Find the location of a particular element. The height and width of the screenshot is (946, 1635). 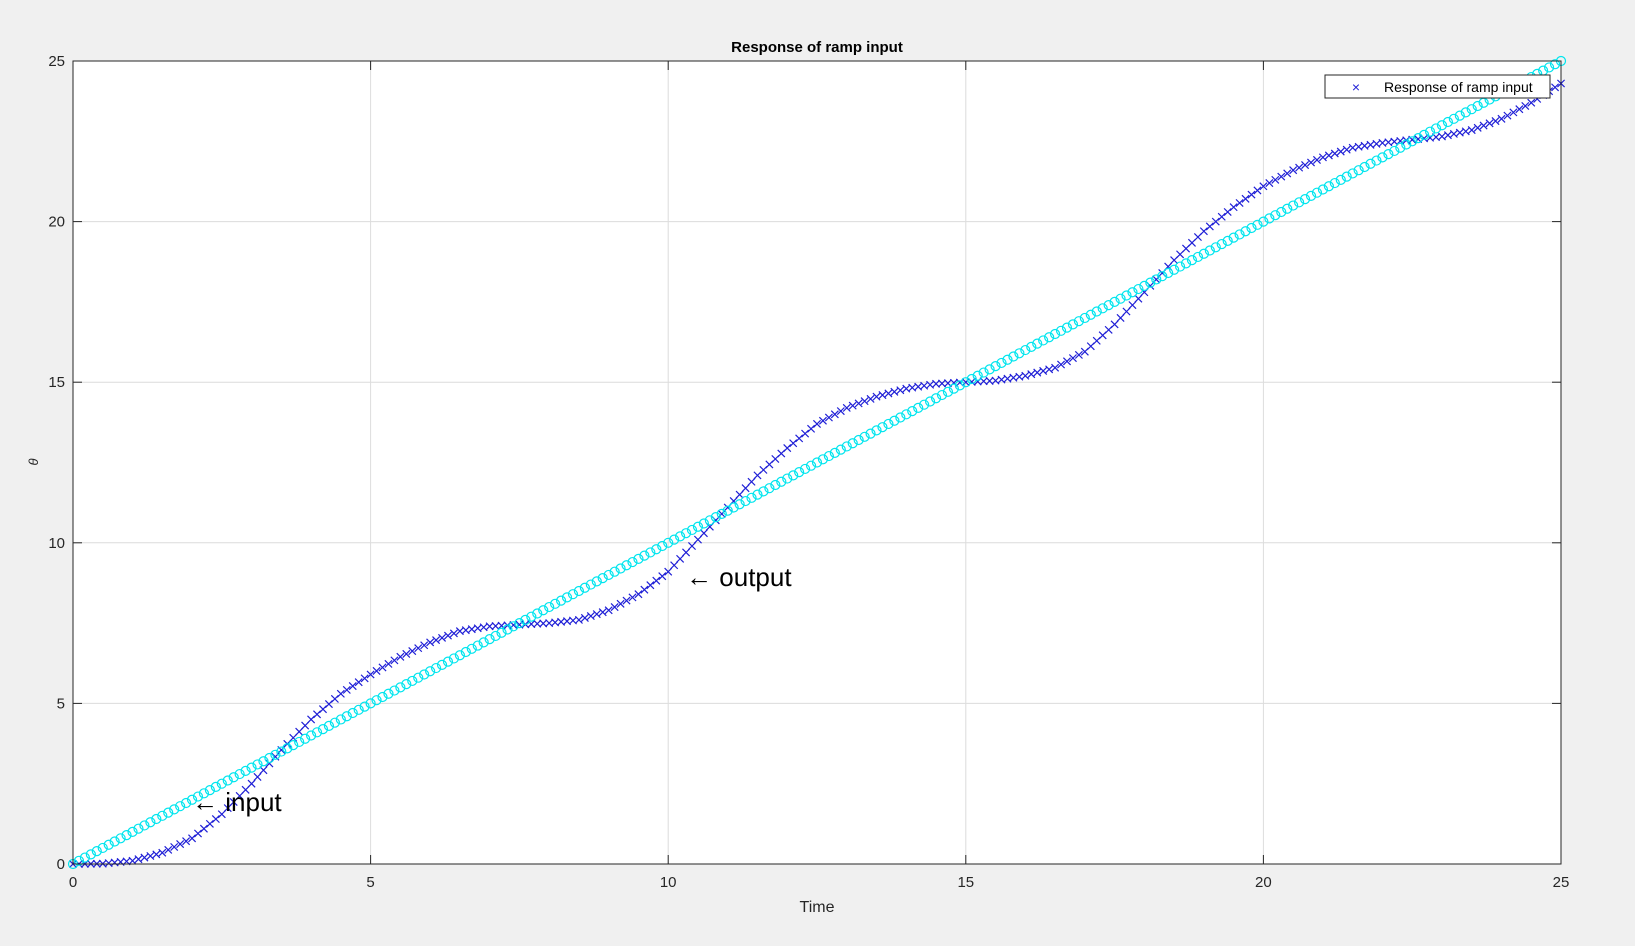

x-tick-label: 20 is located at coordinates (1263, 882).